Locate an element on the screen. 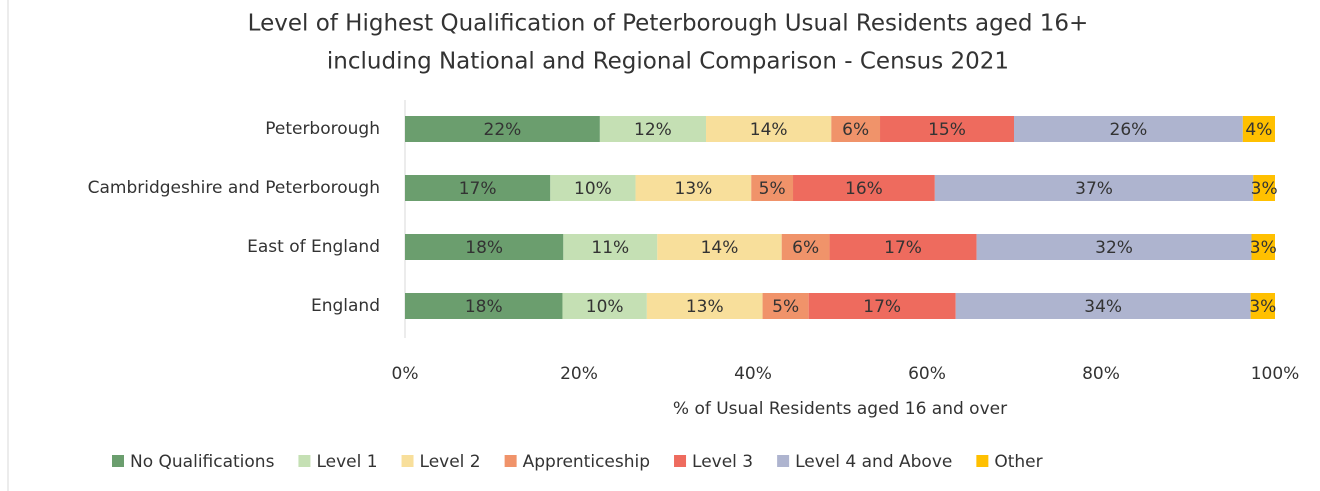  data-label: 16% is located at coordinates (864, 189).